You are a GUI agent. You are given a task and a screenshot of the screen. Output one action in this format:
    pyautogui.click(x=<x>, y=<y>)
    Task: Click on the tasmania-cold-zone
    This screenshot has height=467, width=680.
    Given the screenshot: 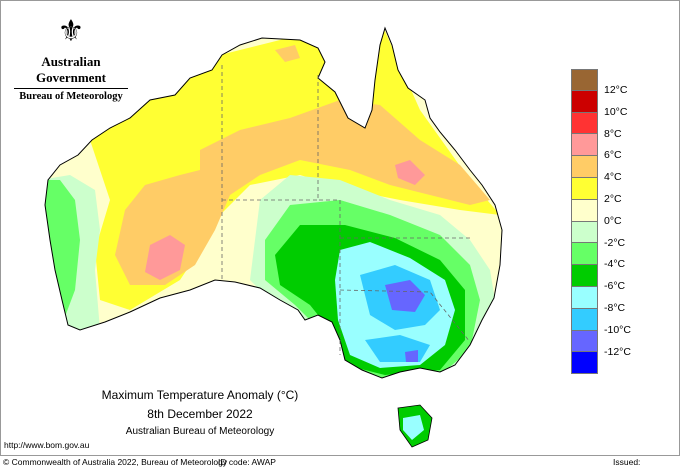 What is the action you would take?
    pyautogui.click(x=413, y=427)
    